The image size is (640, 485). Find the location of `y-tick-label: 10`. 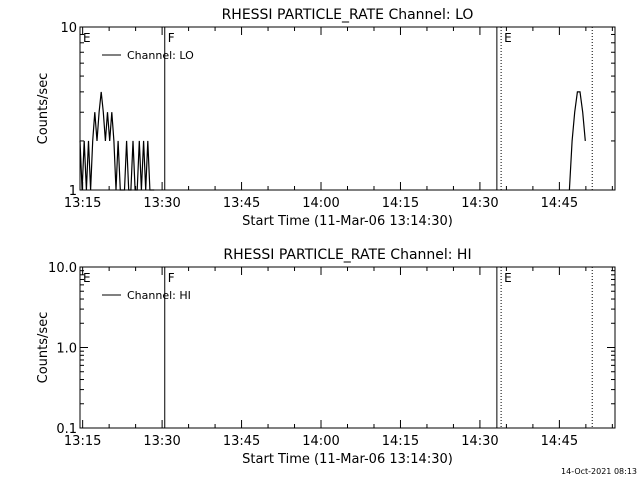

y-tick-label: 10 is located at coordinates (68, 28).